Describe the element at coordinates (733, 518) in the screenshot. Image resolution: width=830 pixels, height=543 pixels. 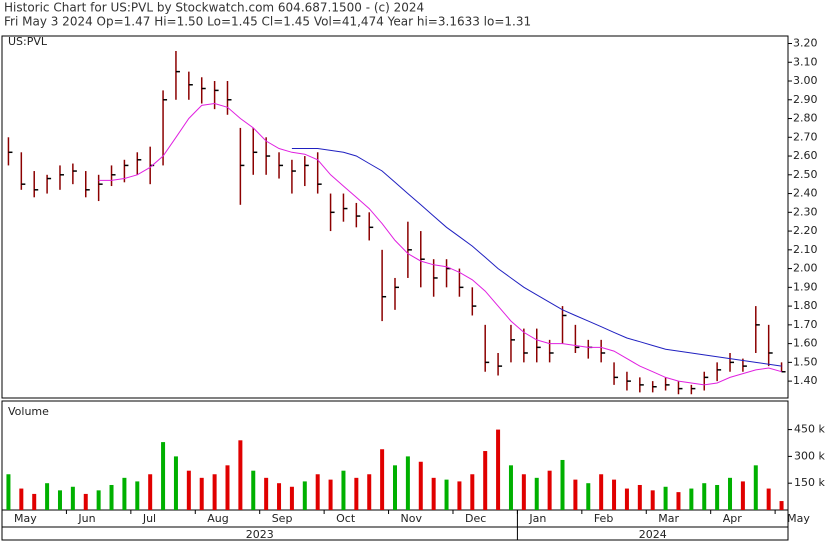
I see `x-tick-label: Apr` at that location.